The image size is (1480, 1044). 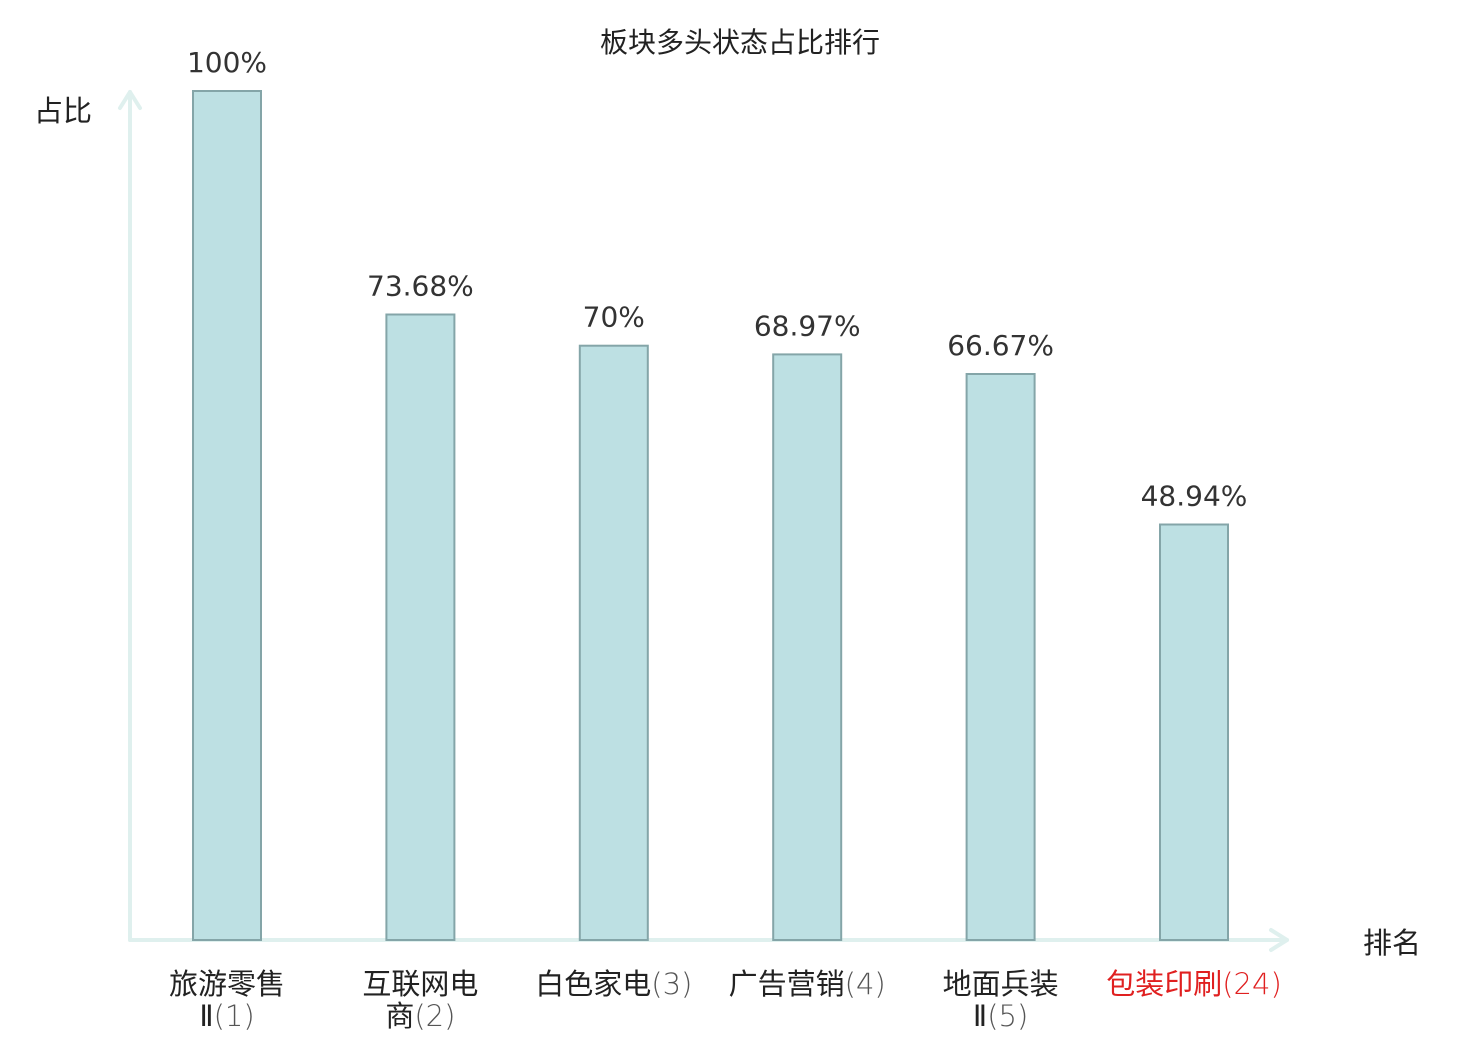 What do you see at coordinates (1194, 496) in the screenshot?
I see `bar-value-label: 48.94%` at bounding box center [1194, 496].